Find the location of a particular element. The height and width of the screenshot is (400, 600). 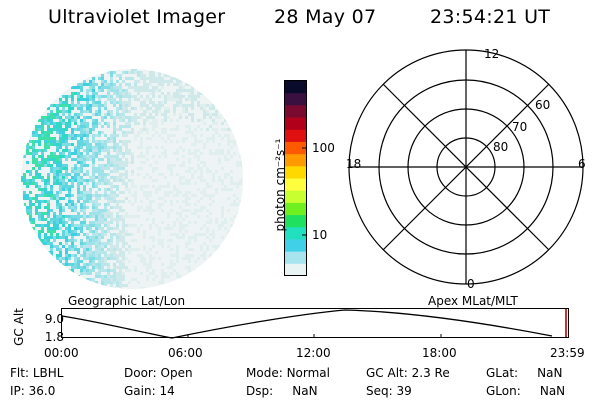

status-ip: IP: 36.0 is located at coordinates (33, 391).